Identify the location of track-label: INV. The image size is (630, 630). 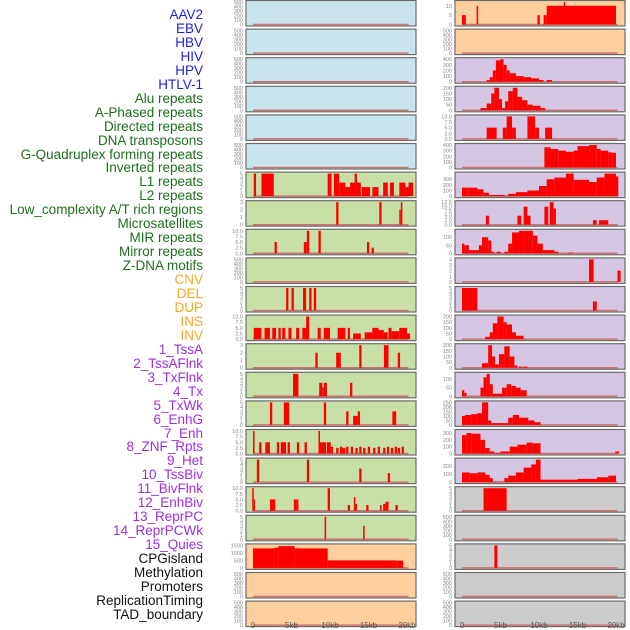
(191, 335).